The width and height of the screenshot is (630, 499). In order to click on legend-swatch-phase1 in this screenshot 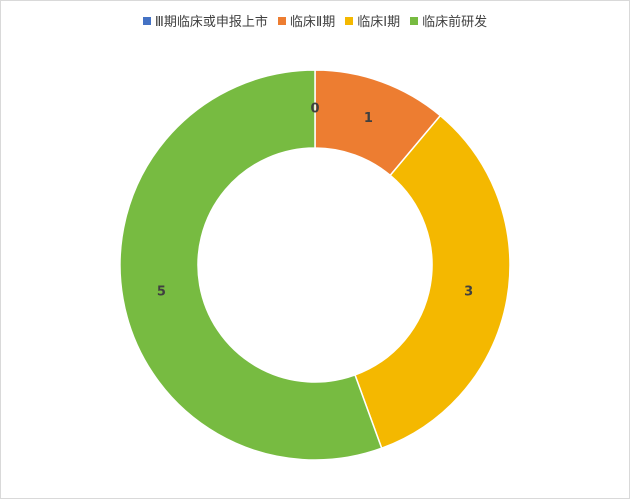, I will do `click(349, 20)`.